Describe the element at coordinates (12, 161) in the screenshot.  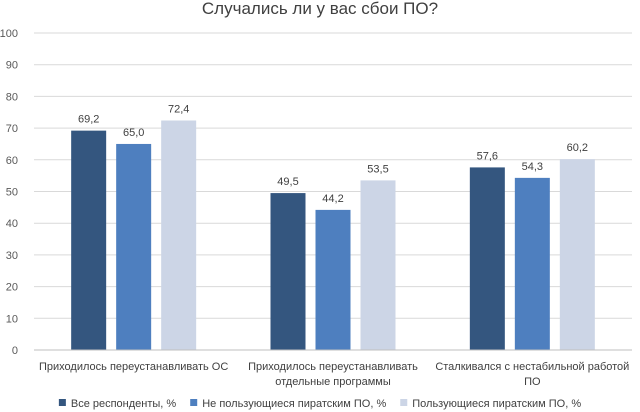
I see `y-tick-label: 60` at that location.